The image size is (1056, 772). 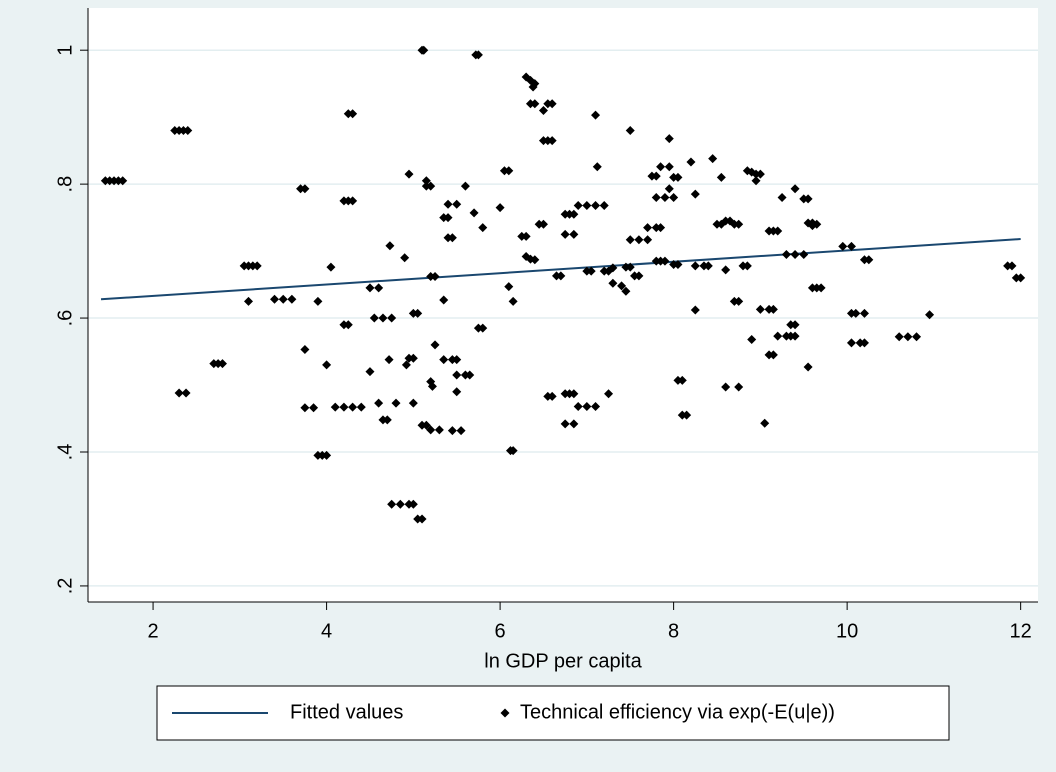 What do you see at coordinates (673, 631) in the screenshot?
I see `x-tick-label: 8` at bounding box center [673, 631].